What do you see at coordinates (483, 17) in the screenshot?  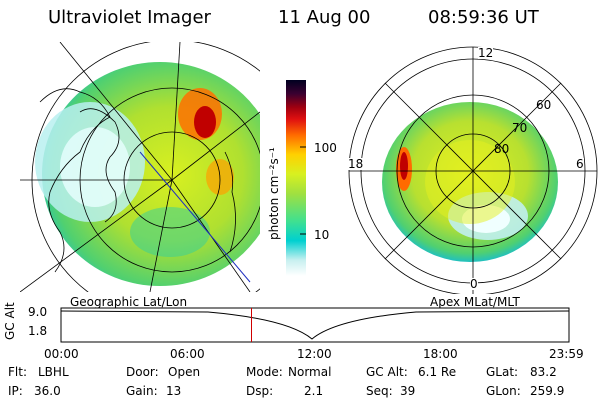 I see `time-label: 08:59:36 UT` at bounding box center [483, 17].